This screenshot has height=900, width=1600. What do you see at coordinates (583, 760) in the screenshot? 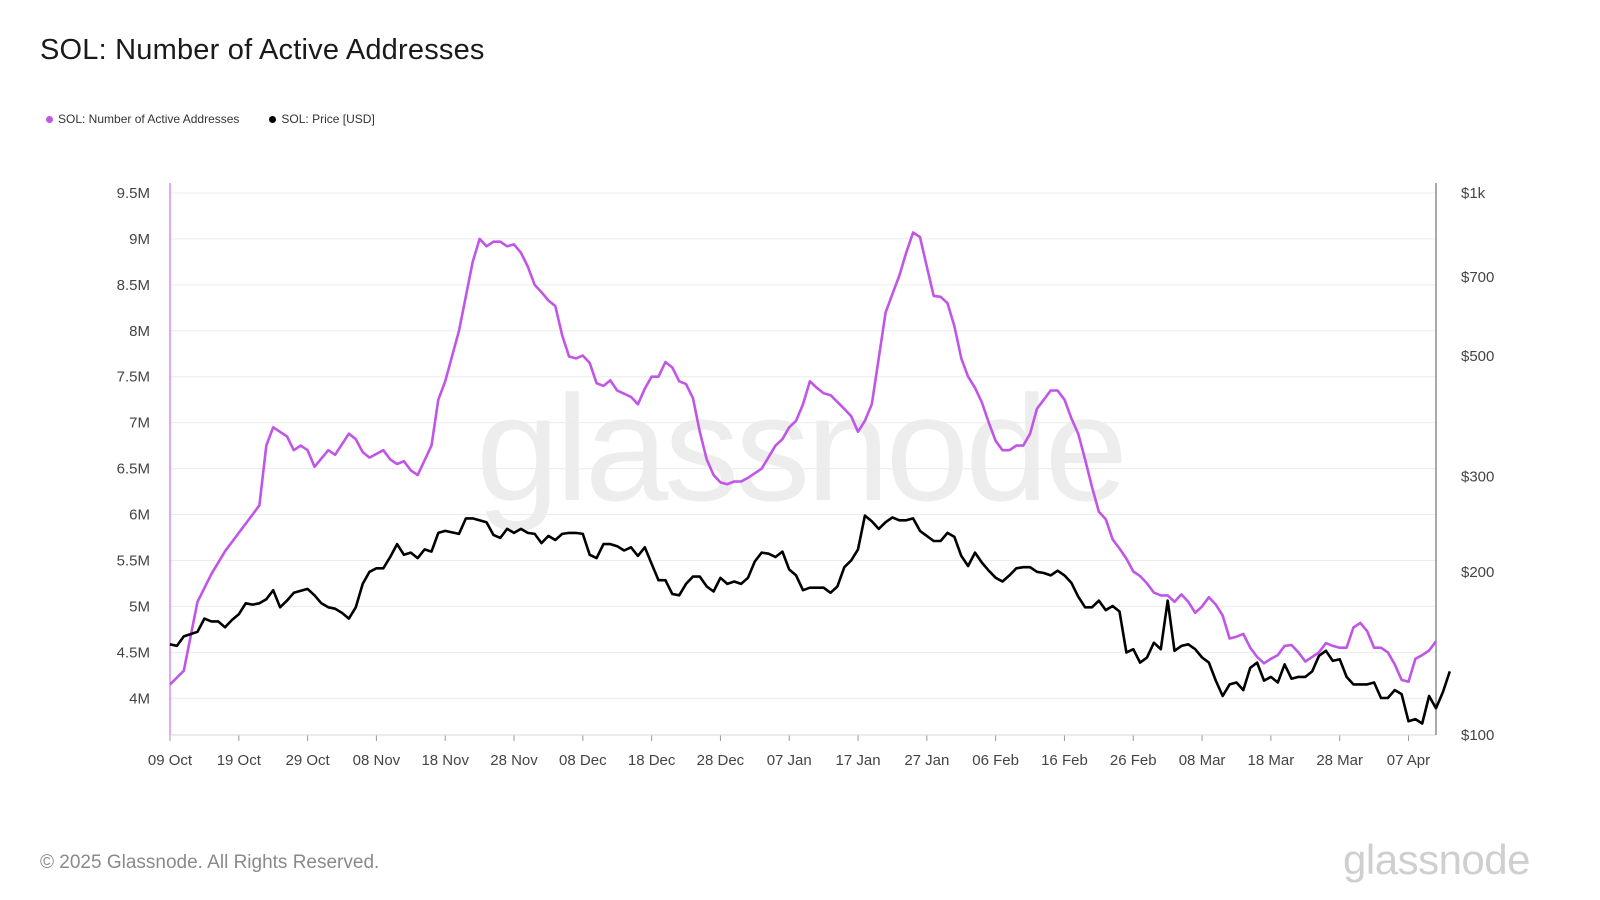
I see `x-tick-label: 08 Dec` at bounding box center [583, 760].